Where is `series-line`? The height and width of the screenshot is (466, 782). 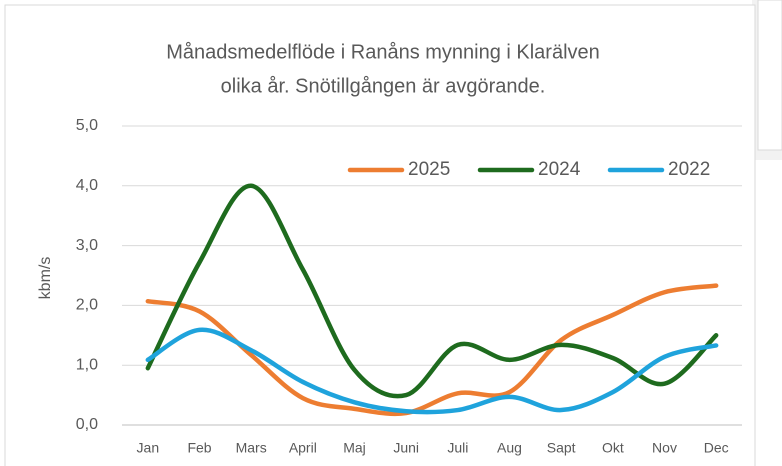
series-line is located at coordinates (432, 371).